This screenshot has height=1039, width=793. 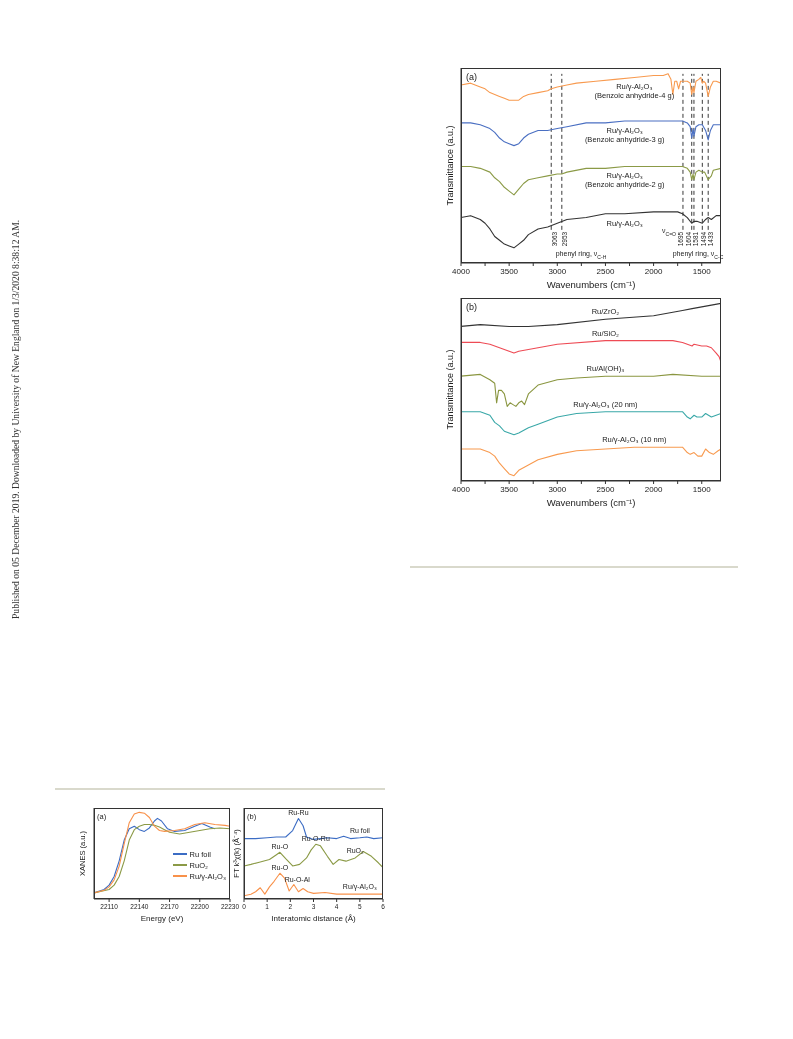 What do you see at coordinates (314, 918) in the screenshot?
I see `x-axis-title: Interatomic distance (Å)` at bounding box center [314, 918].